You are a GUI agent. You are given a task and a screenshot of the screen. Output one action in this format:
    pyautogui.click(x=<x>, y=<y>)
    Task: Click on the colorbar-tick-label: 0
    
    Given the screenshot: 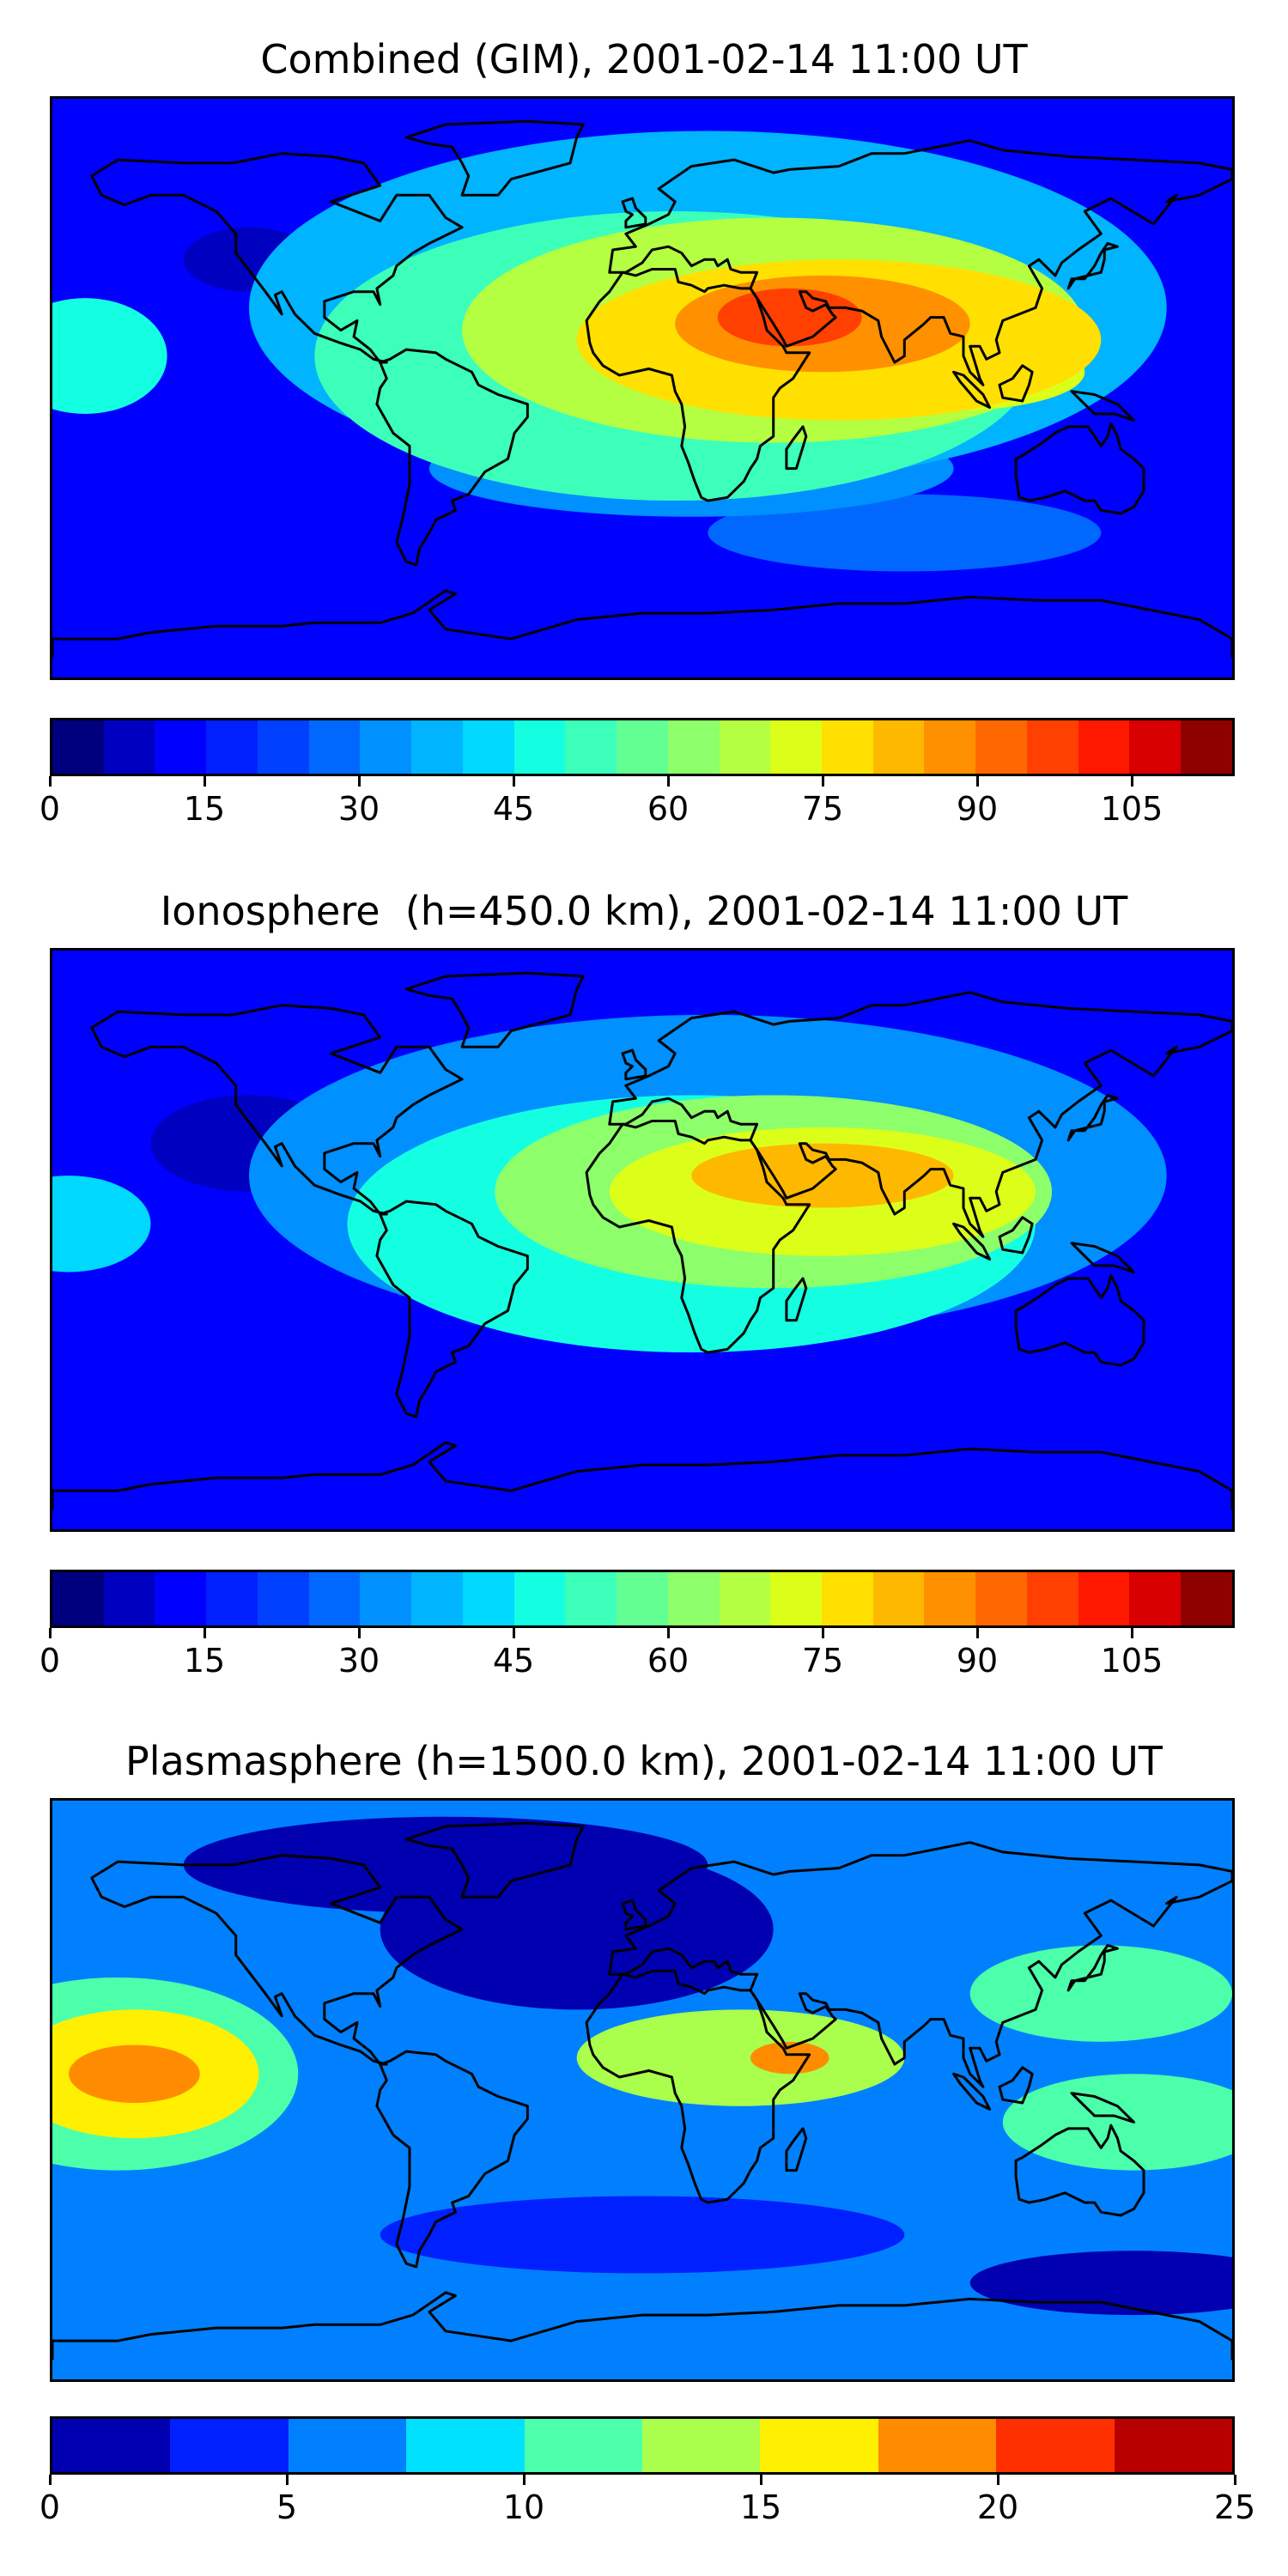 What is the action you would take?
    pyautogui.click(x=50, y=1661)
    